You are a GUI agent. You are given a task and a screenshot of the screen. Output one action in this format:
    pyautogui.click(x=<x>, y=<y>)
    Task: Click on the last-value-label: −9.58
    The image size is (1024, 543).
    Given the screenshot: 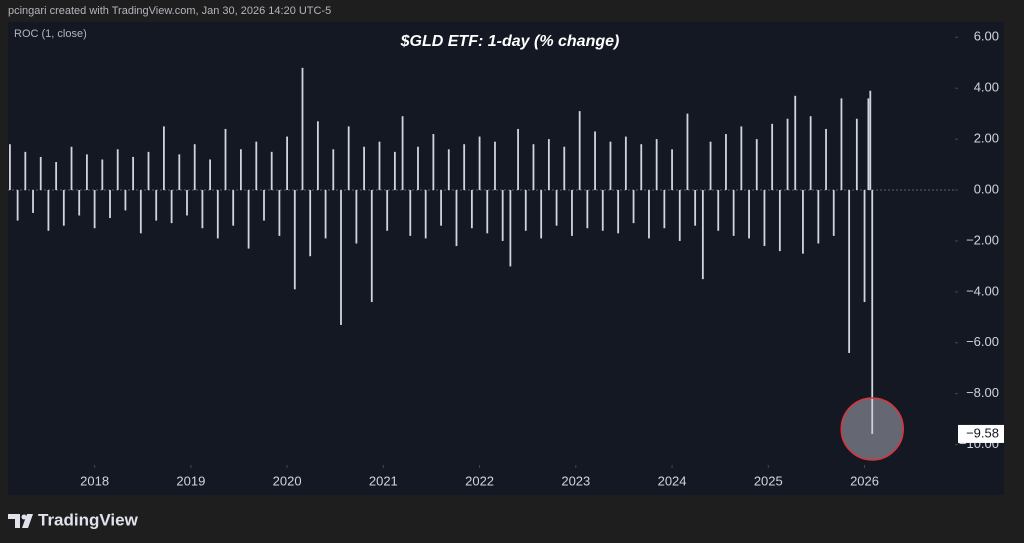 What is the action you would take?
    pyautogui.click(x=982, y=432)
    